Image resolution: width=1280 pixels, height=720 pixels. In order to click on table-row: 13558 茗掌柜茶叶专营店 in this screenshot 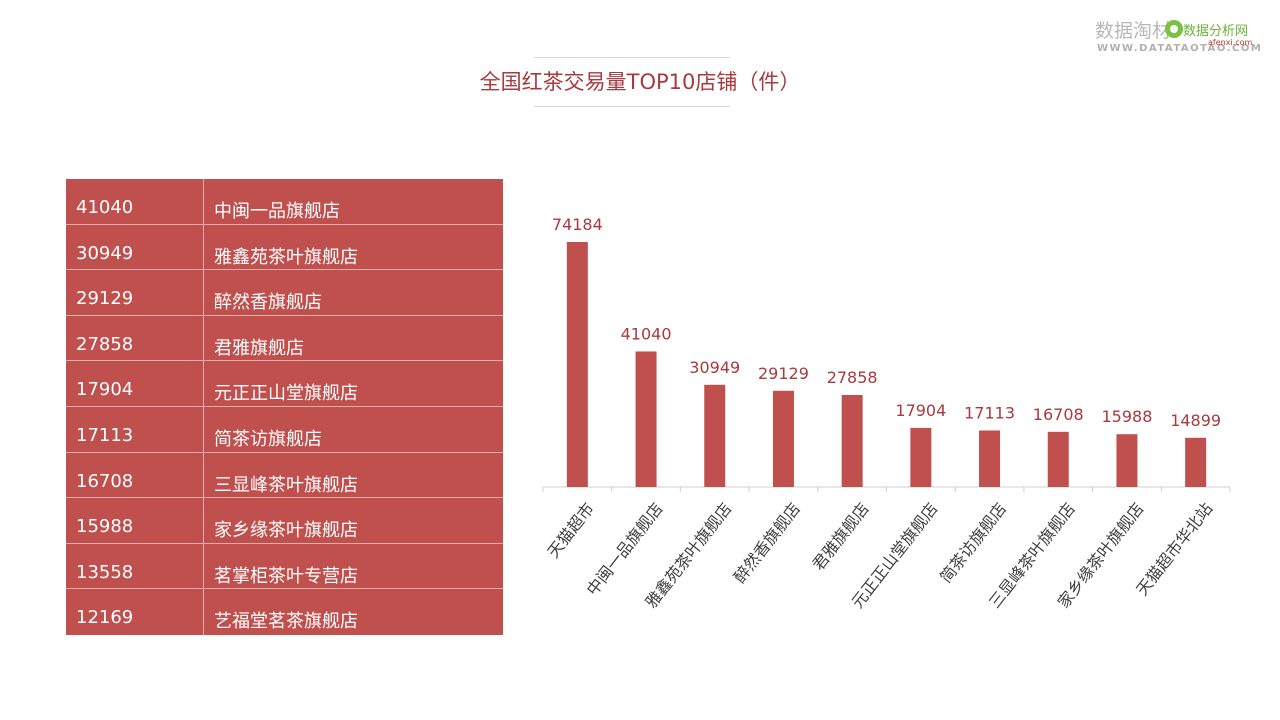, I will do `click(284, 566)`.